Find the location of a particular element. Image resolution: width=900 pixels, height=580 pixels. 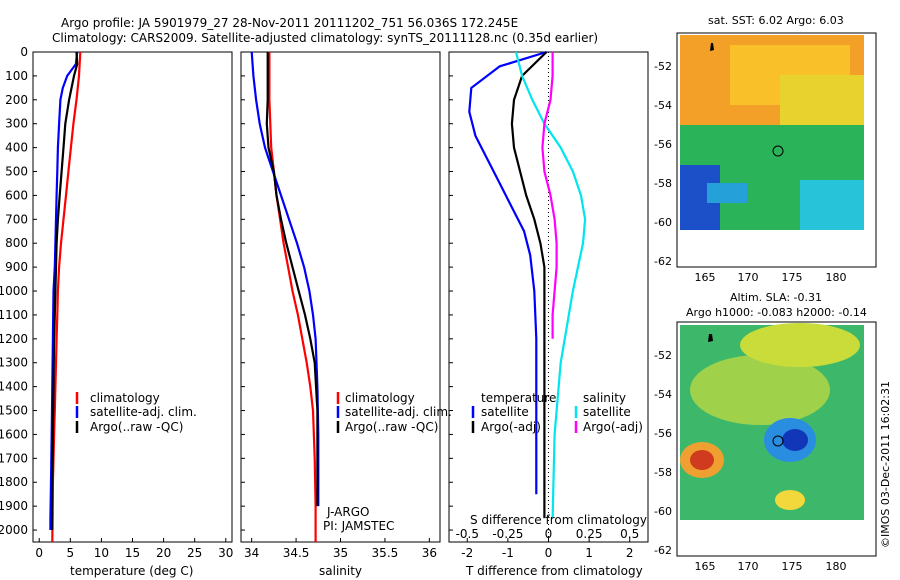

legend-label-sal-satellite: satellite is located at coordinates (607, 412).